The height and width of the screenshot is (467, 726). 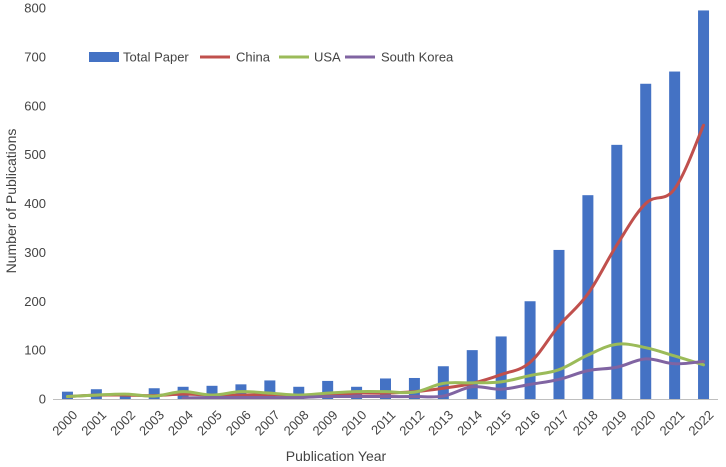 I want to click on y-tick-label: 400, so click(x=35, y=203).